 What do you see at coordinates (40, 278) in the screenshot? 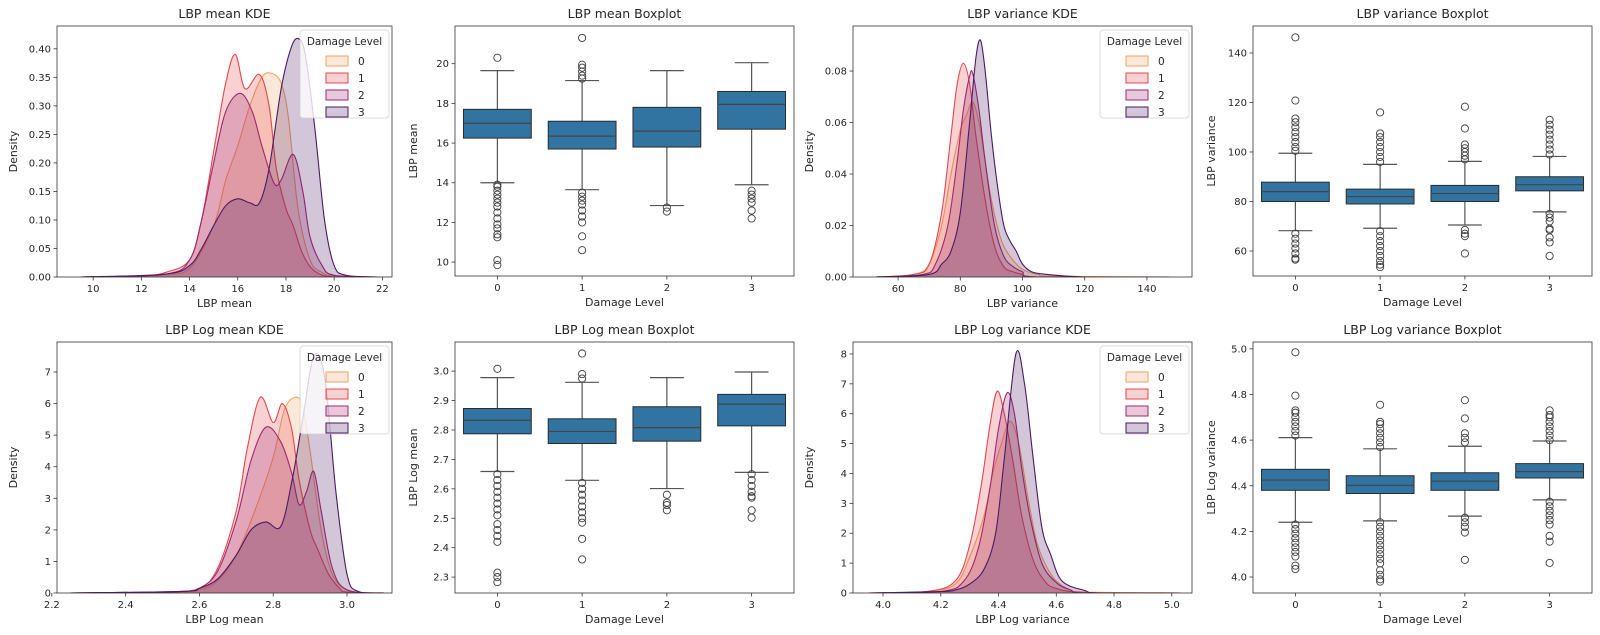
I see `y-tick-label: 0.00` at bounding box center [40, 278].